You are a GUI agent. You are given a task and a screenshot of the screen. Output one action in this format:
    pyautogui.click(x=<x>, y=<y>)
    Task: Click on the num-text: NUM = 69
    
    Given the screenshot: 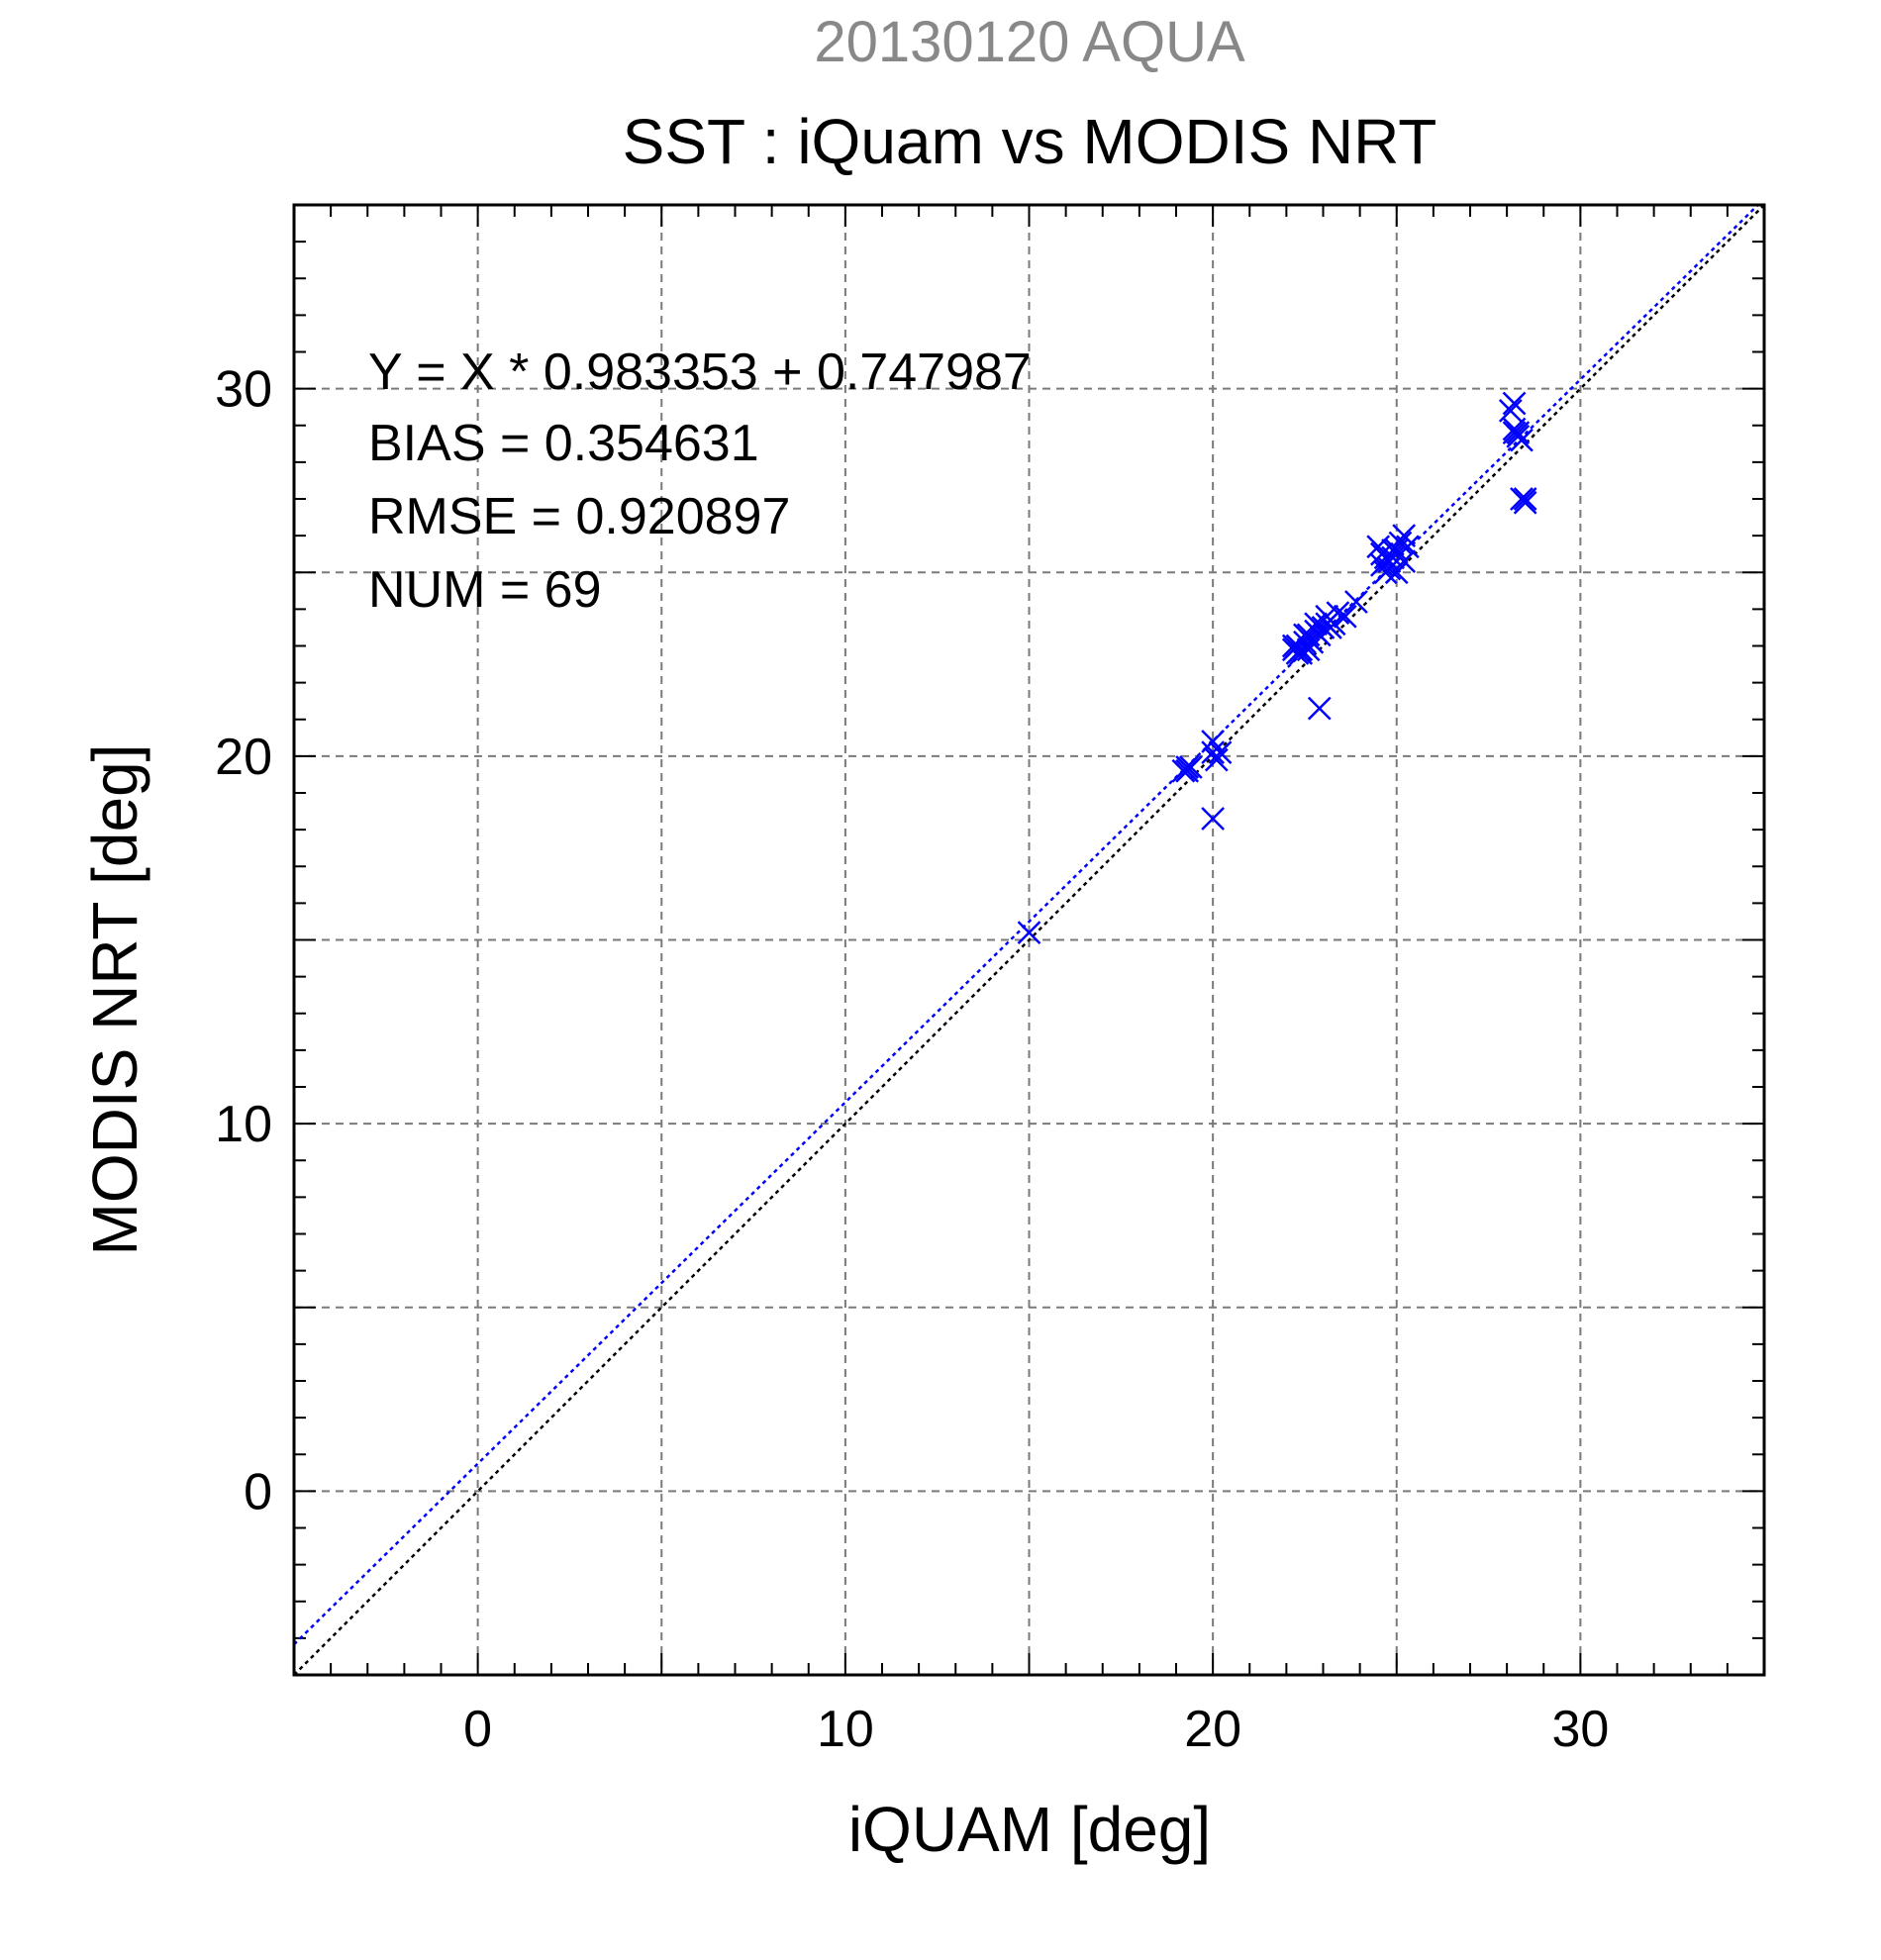 What is the action you would take?
    pyautogui.click(x=485, y=590)
    